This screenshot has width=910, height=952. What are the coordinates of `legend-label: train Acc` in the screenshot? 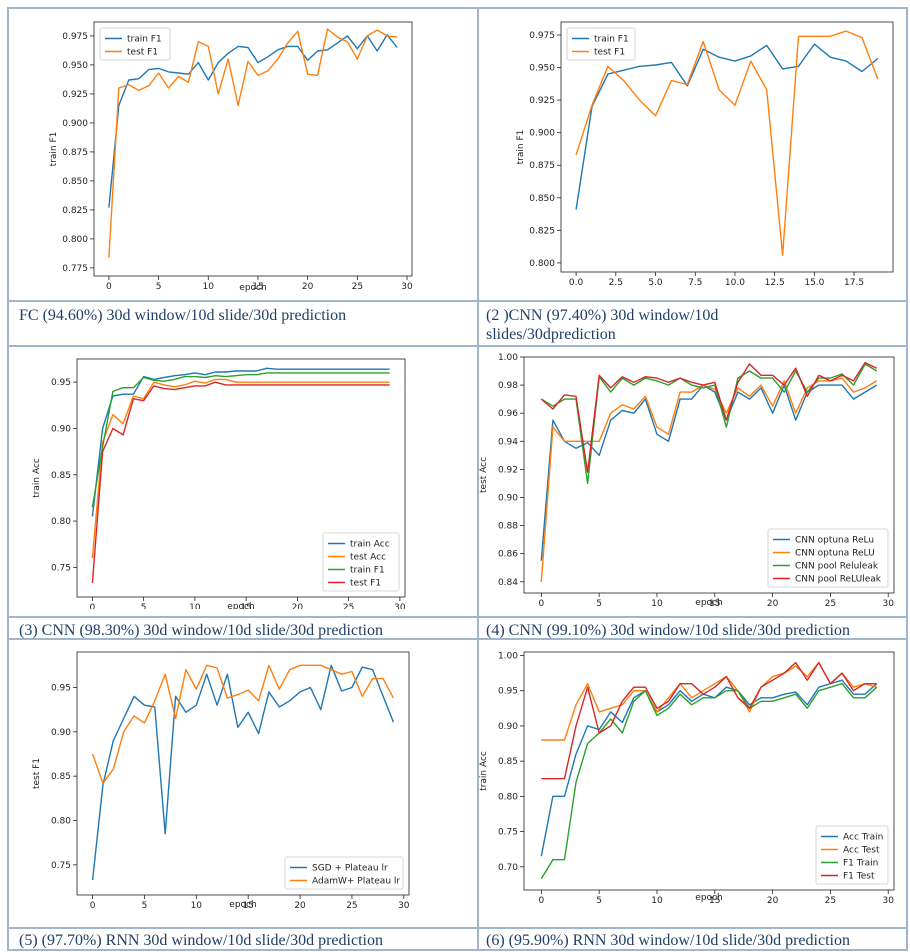 It's located at (370, 545).